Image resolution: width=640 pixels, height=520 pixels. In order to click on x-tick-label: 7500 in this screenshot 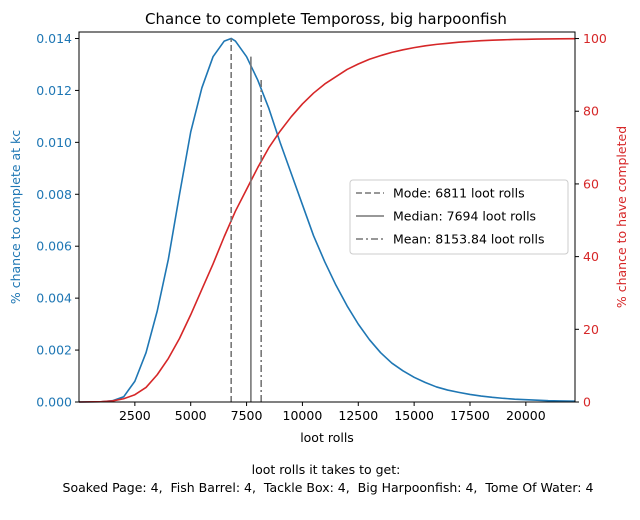, I will do `click(247, 415)`.